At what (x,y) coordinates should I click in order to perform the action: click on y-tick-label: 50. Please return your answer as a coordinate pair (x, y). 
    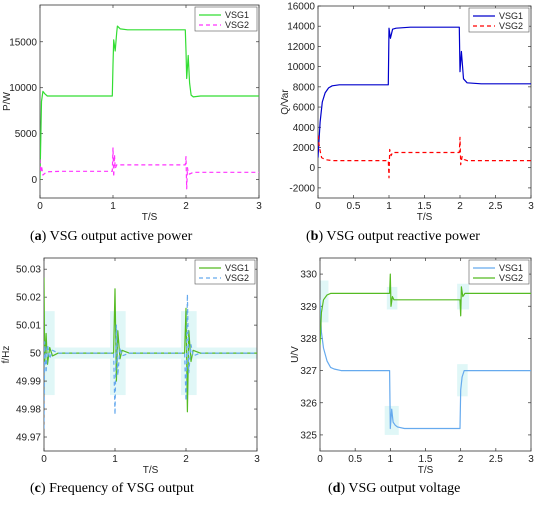
    Looking at the image, I should click on (36, 354).